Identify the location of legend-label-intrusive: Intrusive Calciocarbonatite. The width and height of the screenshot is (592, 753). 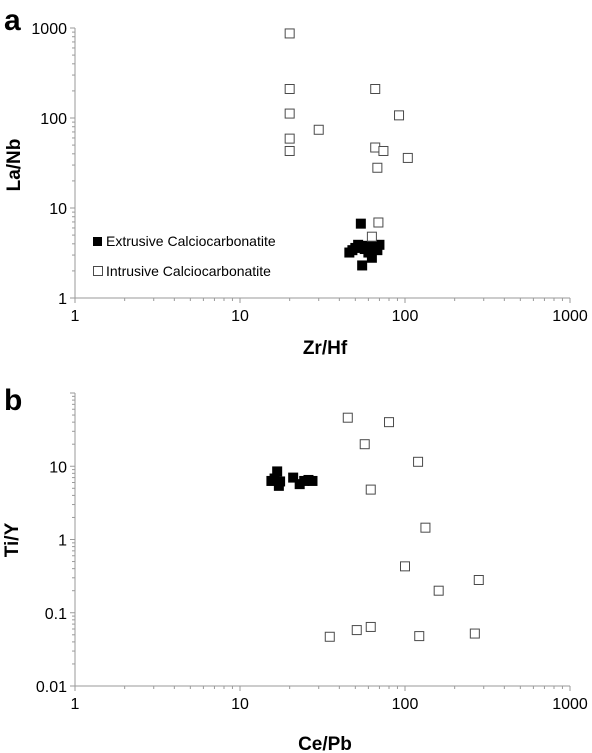
(188, 271).